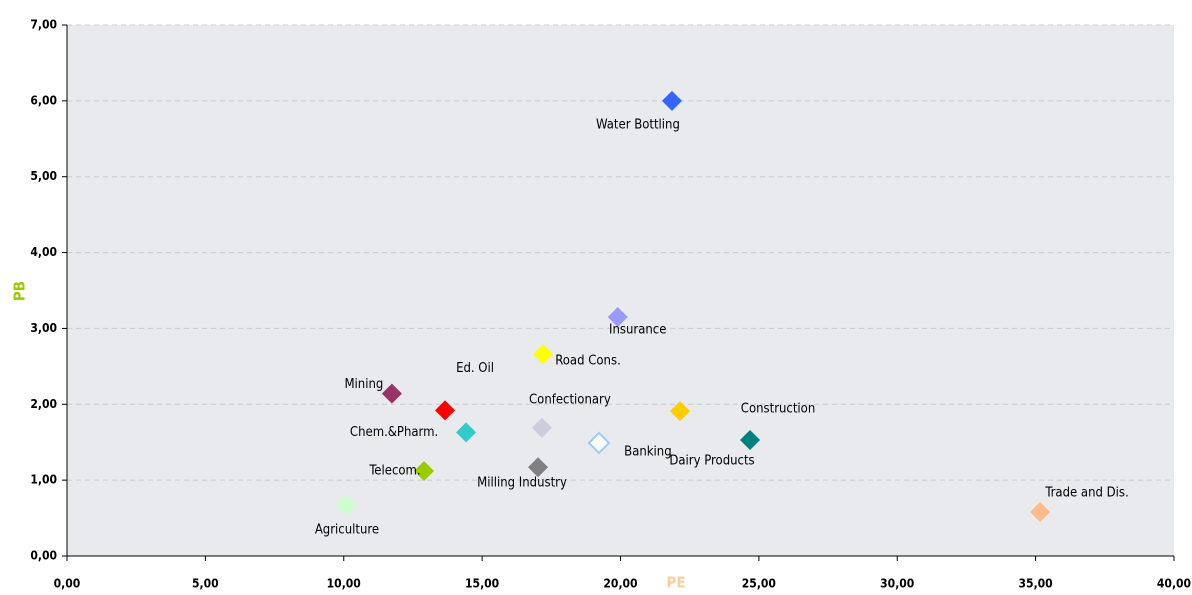  What do you see at coordinates (43, 100) in the screenshot?
I see `y-tick-label: 6,00` at bounding box center [43, 100].